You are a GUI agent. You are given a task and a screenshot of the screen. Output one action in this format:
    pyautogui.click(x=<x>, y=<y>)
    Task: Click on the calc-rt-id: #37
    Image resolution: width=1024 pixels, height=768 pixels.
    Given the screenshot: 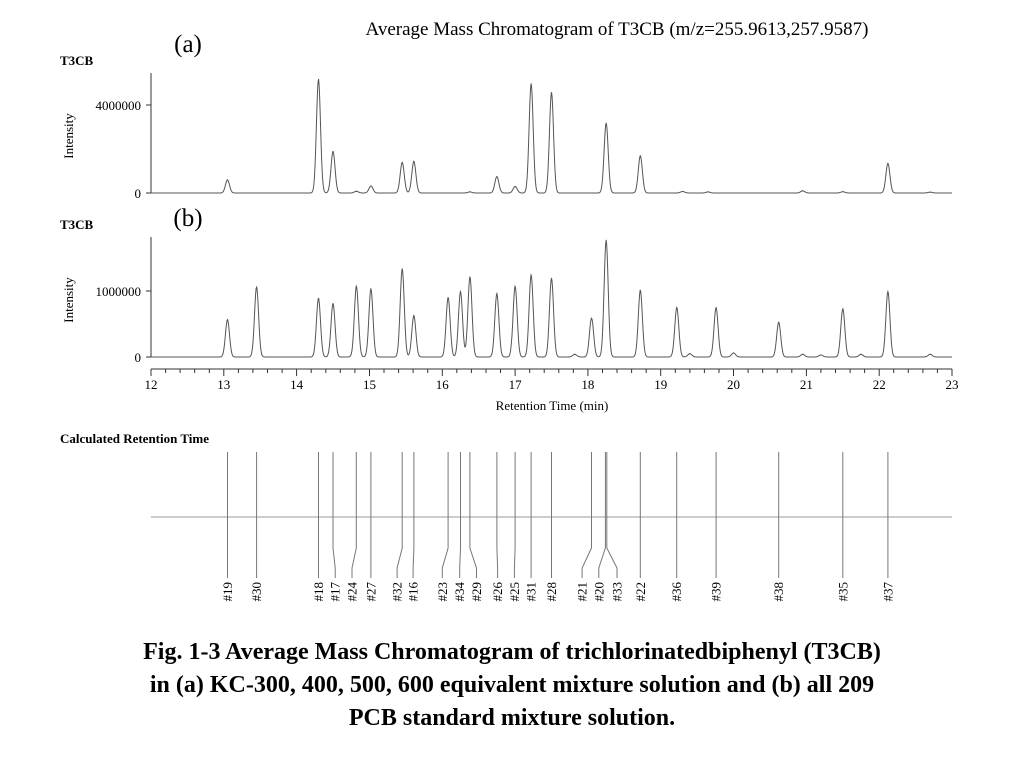 What is the action you would take?
    pyautogui.click(x=887, y=592)
    